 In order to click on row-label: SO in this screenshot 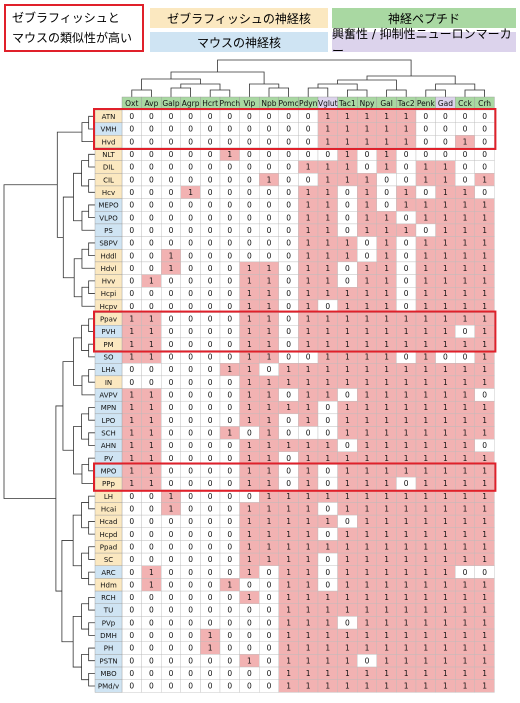, I will do `click(109, 358)`.